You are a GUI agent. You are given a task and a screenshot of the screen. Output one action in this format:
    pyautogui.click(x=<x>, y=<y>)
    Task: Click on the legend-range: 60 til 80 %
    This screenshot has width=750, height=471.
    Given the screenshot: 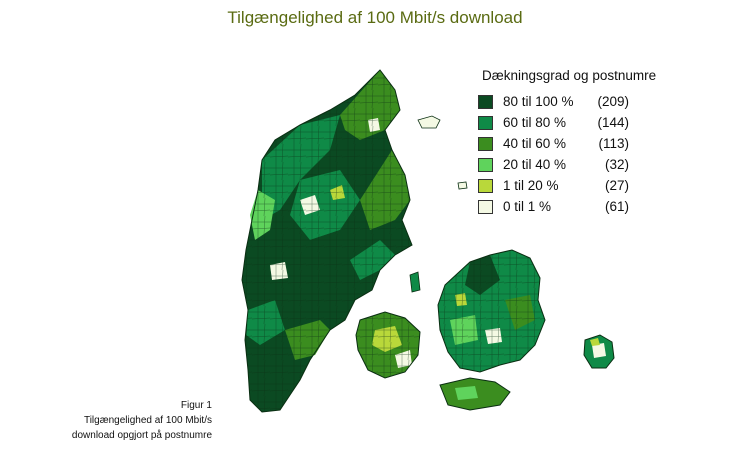 What is the action you would take?
    pyautogui.click(x=535, y=122)
    